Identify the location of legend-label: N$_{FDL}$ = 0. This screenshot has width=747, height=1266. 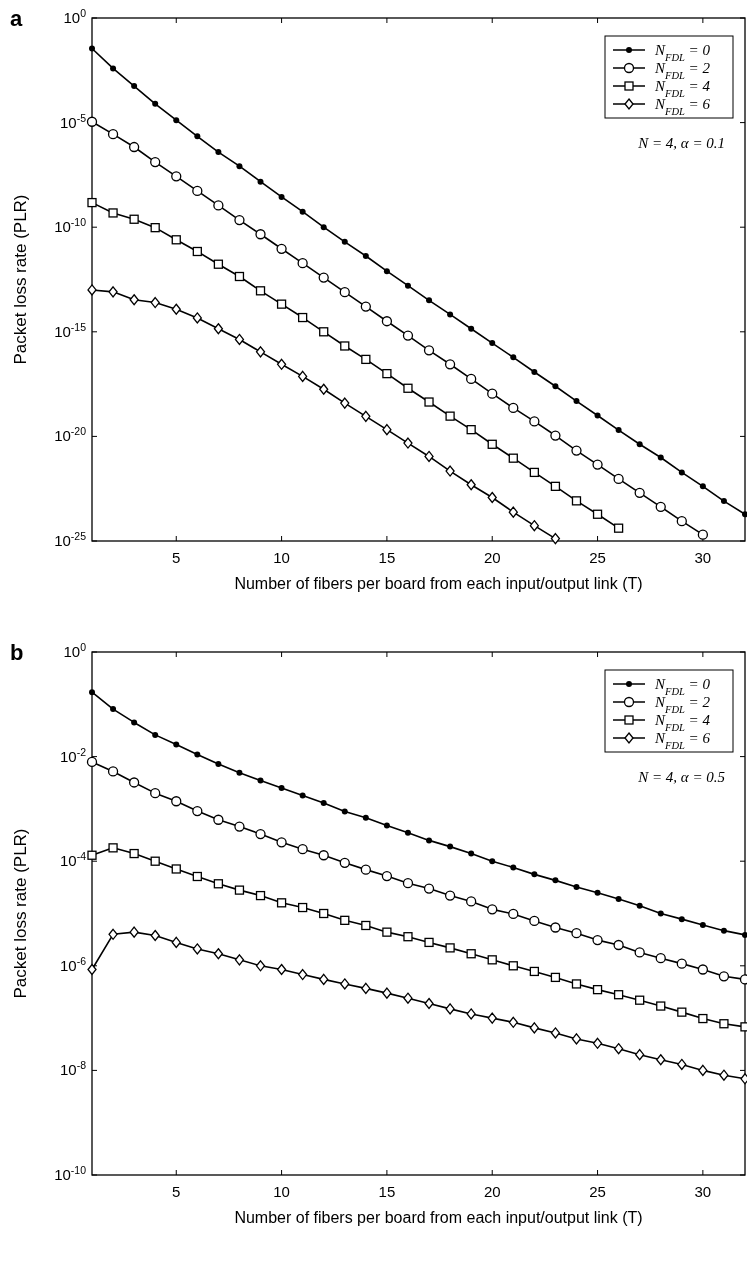
(682, 52).